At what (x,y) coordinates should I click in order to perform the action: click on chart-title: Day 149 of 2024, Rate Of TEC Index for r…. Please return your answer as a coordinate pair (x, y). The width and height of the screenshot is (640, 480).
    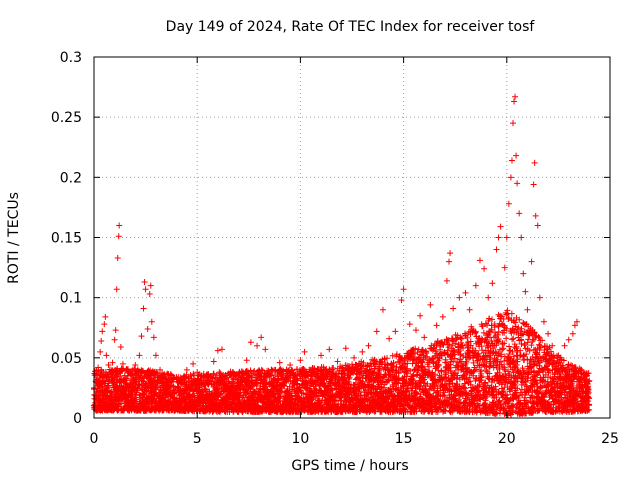
    Looking at the image, I should click on (351, 27).